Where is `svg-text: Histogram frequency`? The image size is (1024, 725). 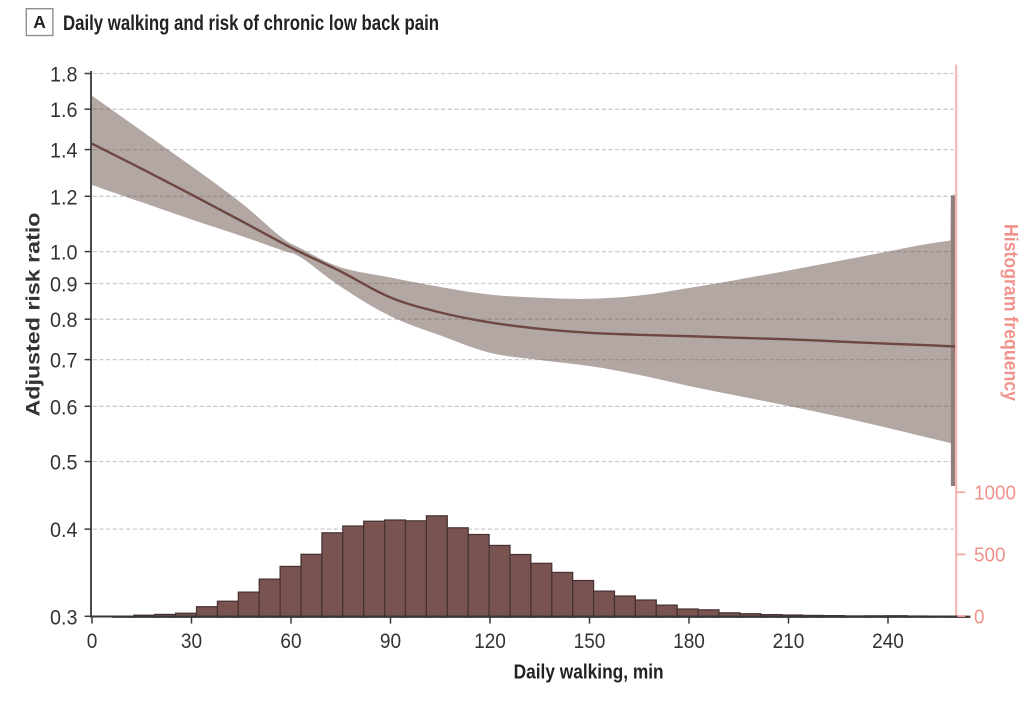
svg-text: Histogram frequency is located at coordinates (1011, 312).